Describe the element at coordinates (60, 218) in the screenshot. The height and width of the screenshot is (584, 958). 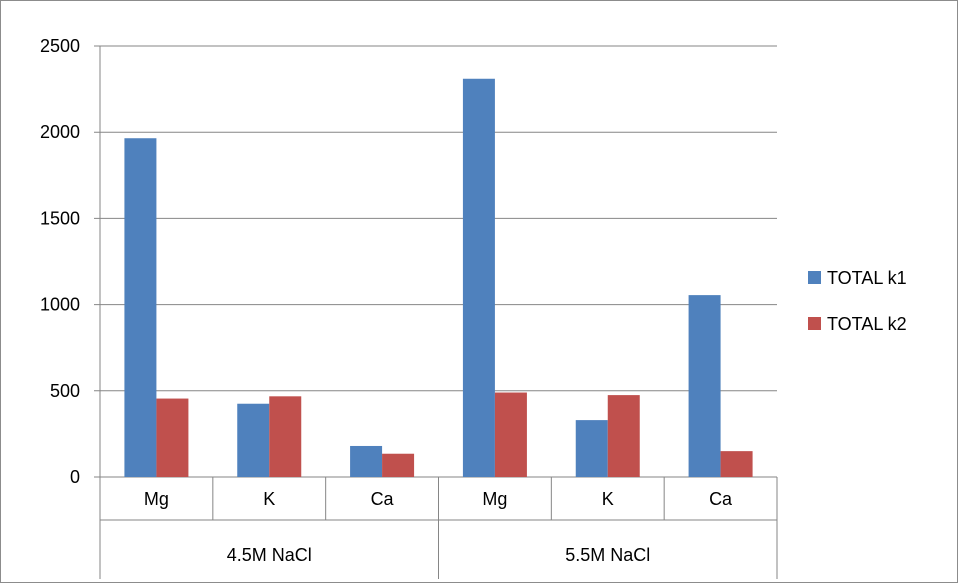
I see `y-tick-label: 1500` at that location.